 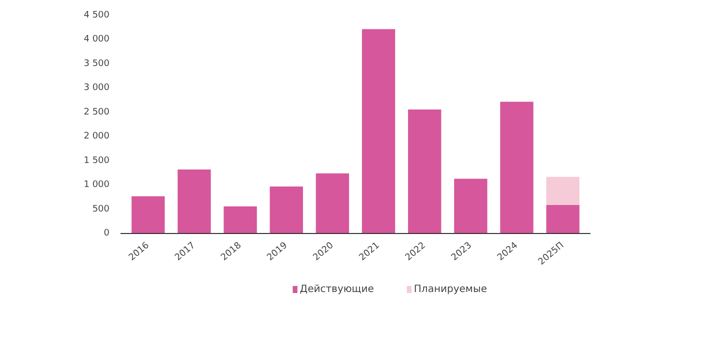 What do you see at coordinates (97, 185) in the screenshot?
I see `y-tick-label: 1 000` at bounding box center [97, 185].